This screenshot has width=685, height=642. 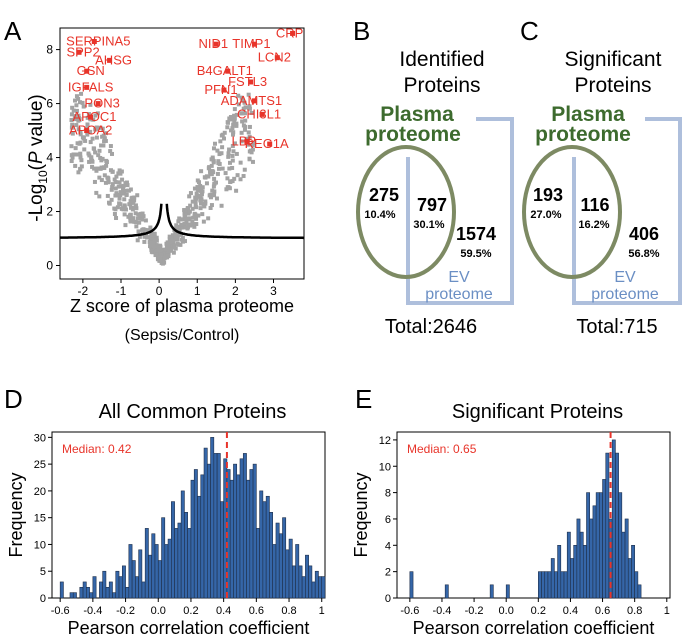 What do you see at coordinates (13, 31) in the screenshot?
I see `panel-label-a: A` at bounding box center [13, 31].